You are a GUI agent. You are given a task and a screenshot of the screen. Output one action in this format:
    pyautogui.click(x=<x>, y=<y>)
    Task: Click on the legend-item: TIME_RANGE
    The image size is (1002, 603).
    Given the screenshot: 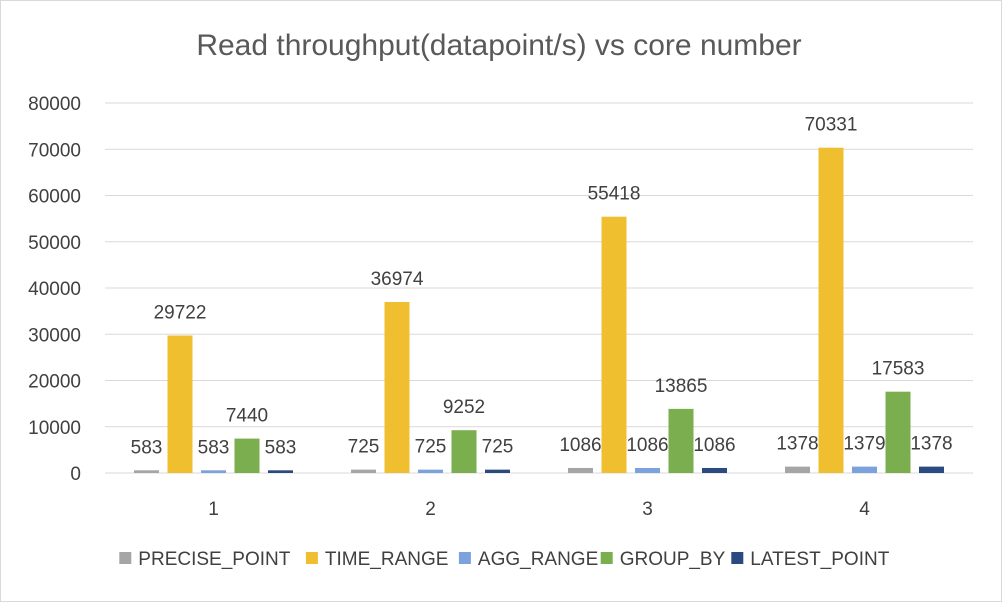 What is the action you would take?
    pyautogui.click(x=377, y=559)
    